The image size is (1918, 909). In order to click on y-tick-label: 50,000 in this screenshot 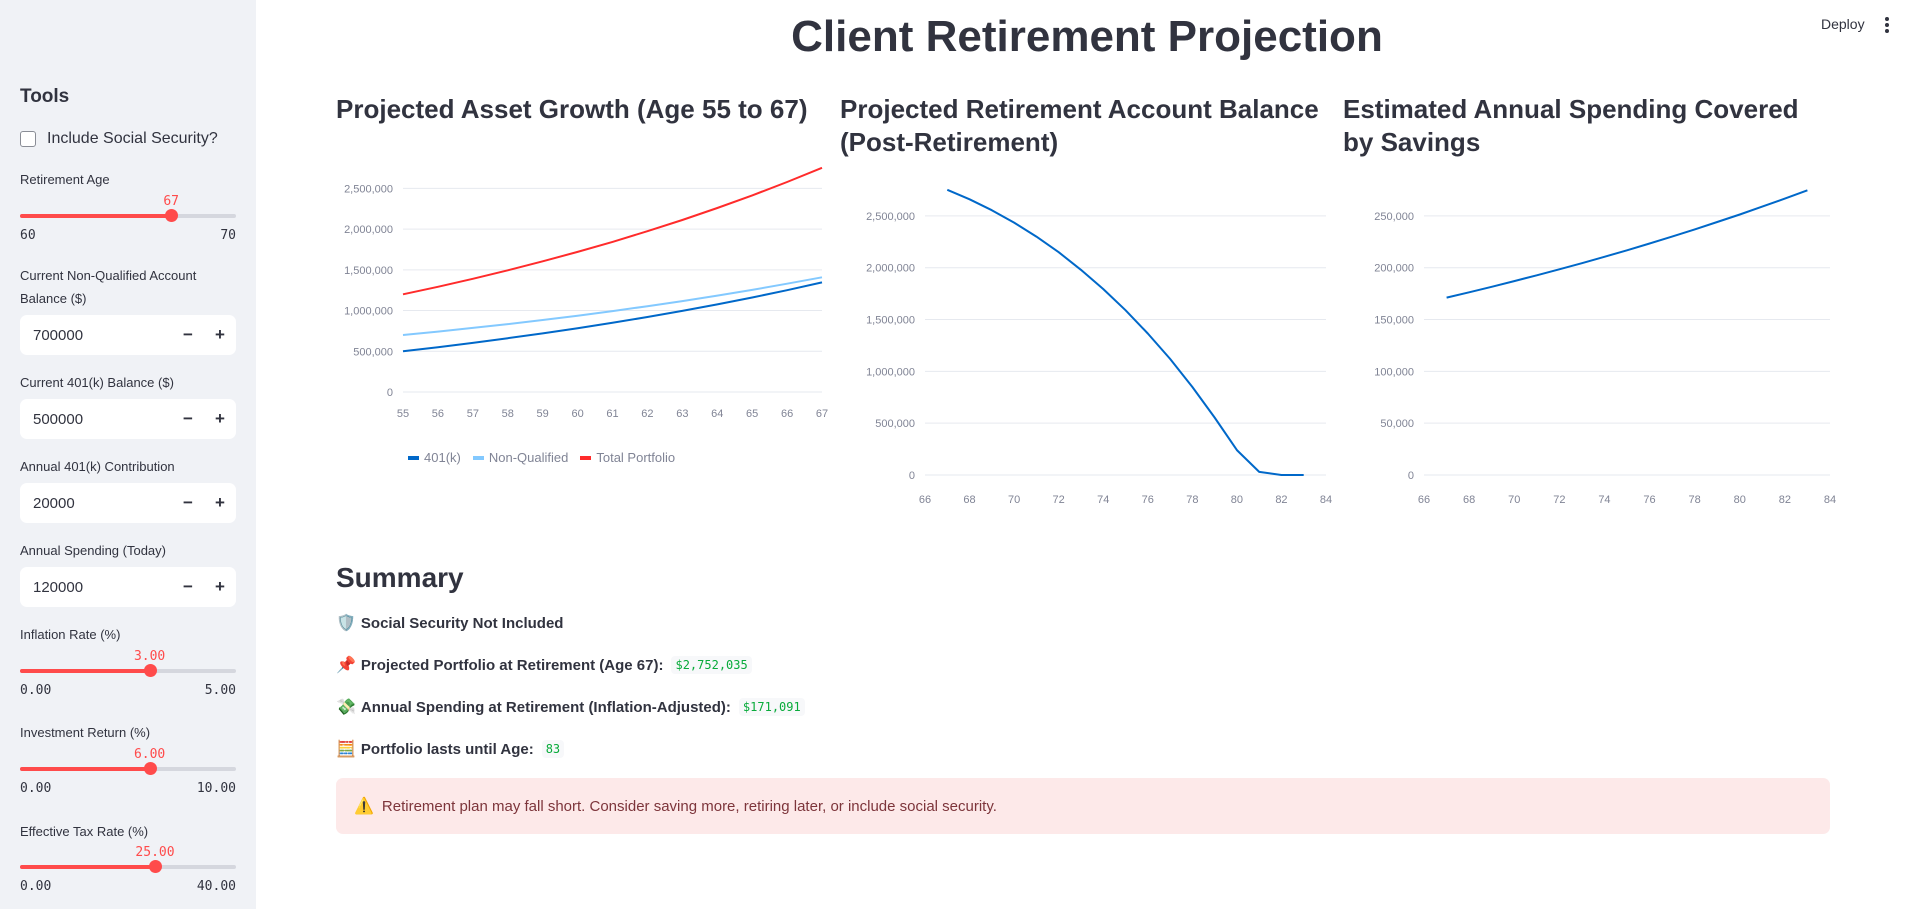, I will do `click(1397, 424)`.